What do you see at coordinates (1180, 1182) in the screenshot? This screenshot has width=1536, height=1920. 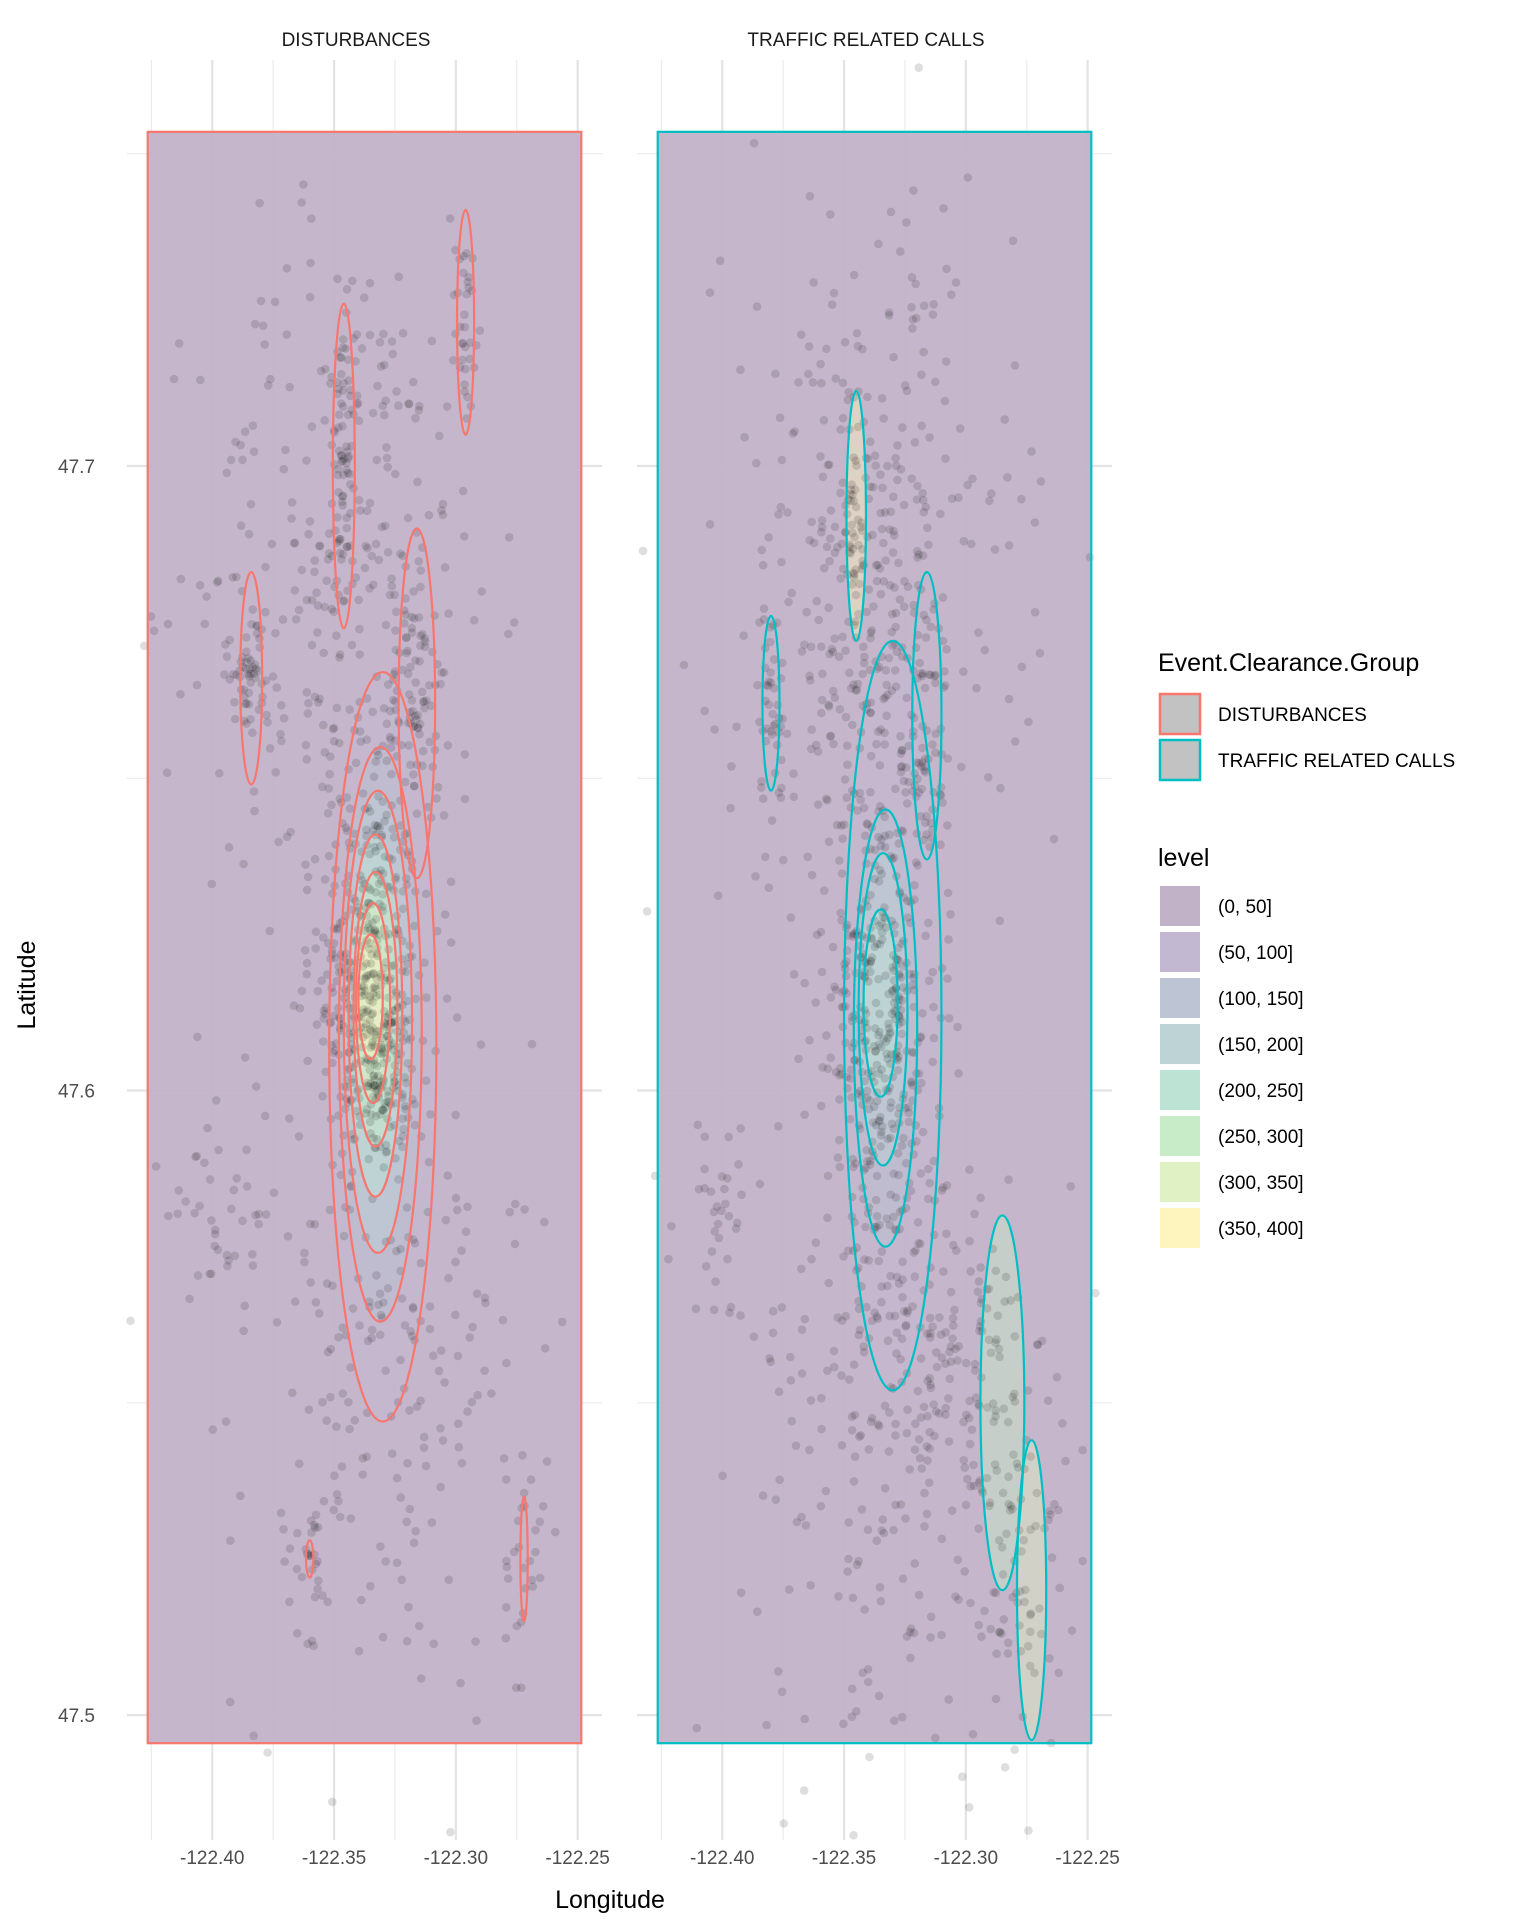 I see `legend-key-level` at bounding box center [1180, 1182].